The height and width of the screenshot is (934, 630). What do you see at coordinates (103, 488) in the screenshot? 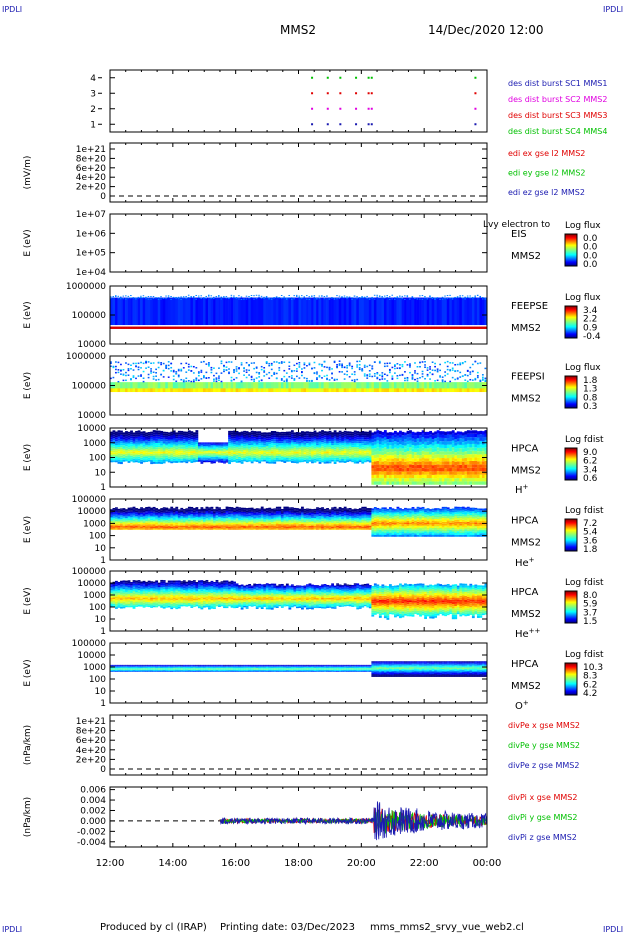
I see `hpca_h-ytick-label: 1` at bounding box center [103, 488].